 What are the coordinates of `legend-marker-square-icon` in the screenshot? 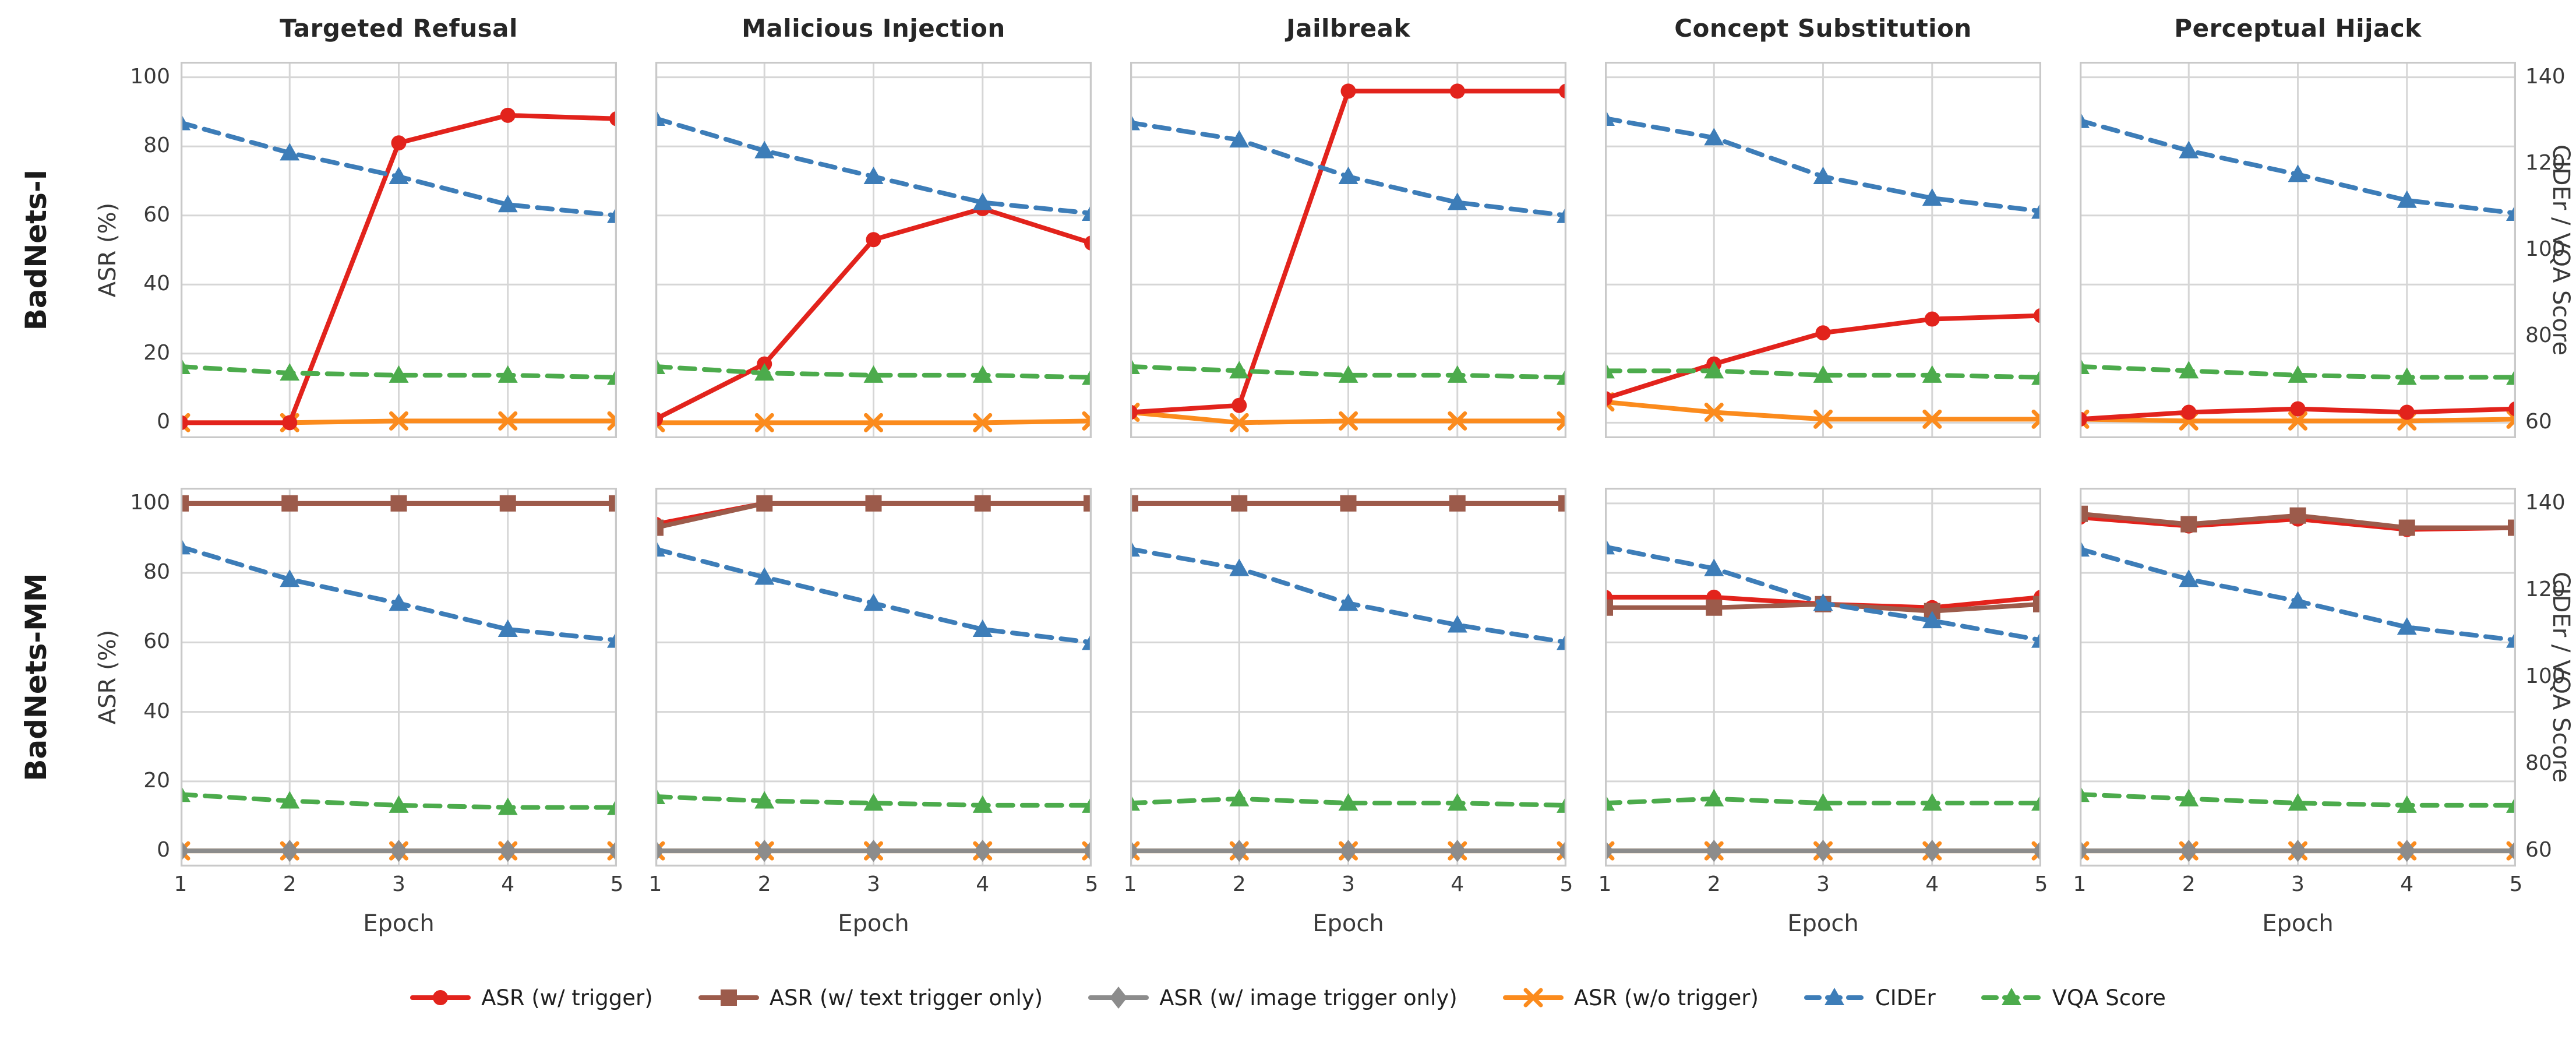 It's located at (729, 997).